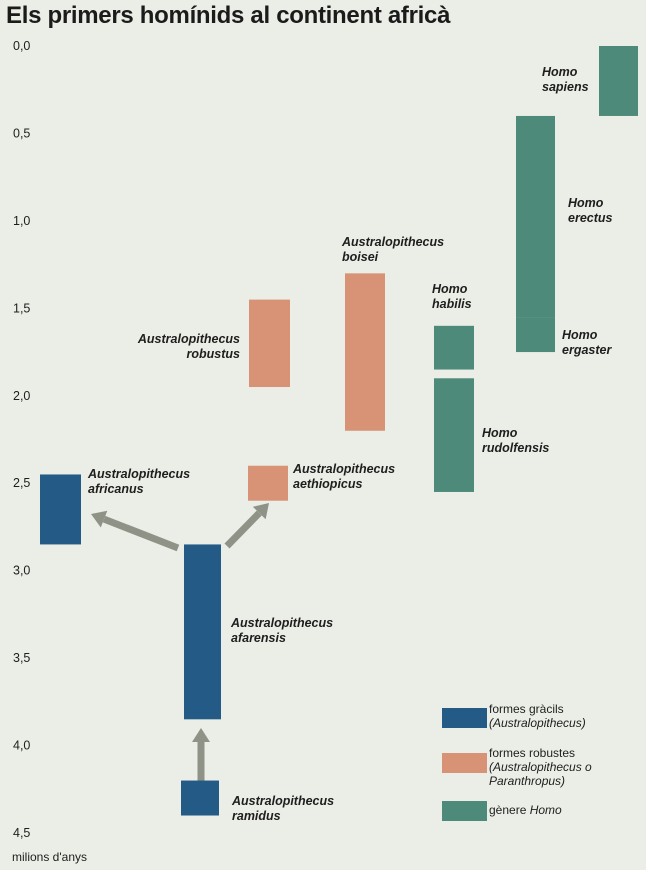 The image size is (646, 870). I want to click on species-label-australopithecus-afarensis: Australopithecus, so click(281, 623).